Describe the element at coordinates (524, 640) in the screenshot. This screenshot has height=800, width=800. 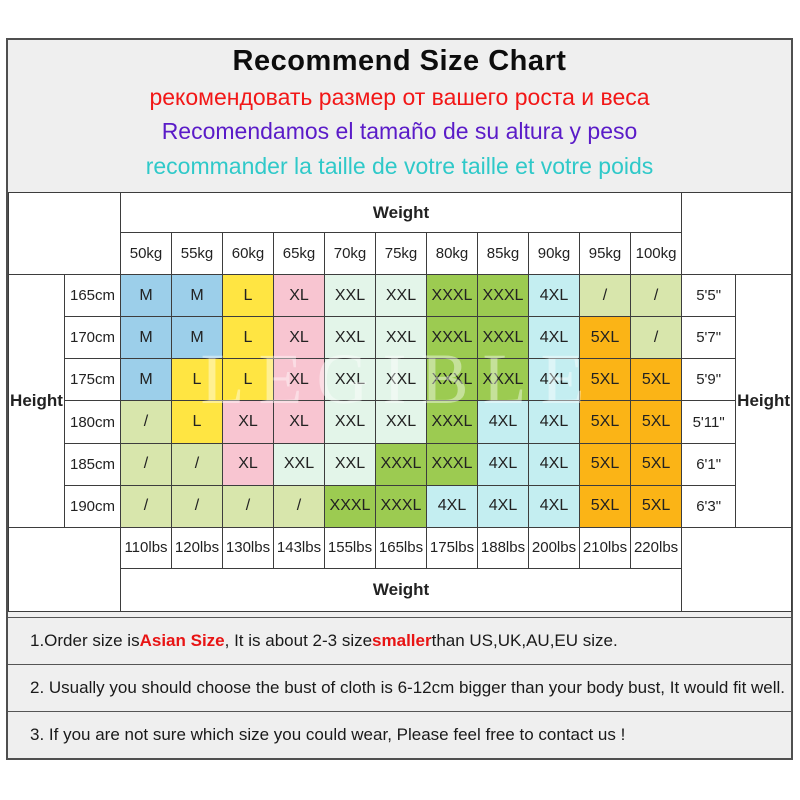
I see `note-text: than US,UK,AU,EU size.` at that location.